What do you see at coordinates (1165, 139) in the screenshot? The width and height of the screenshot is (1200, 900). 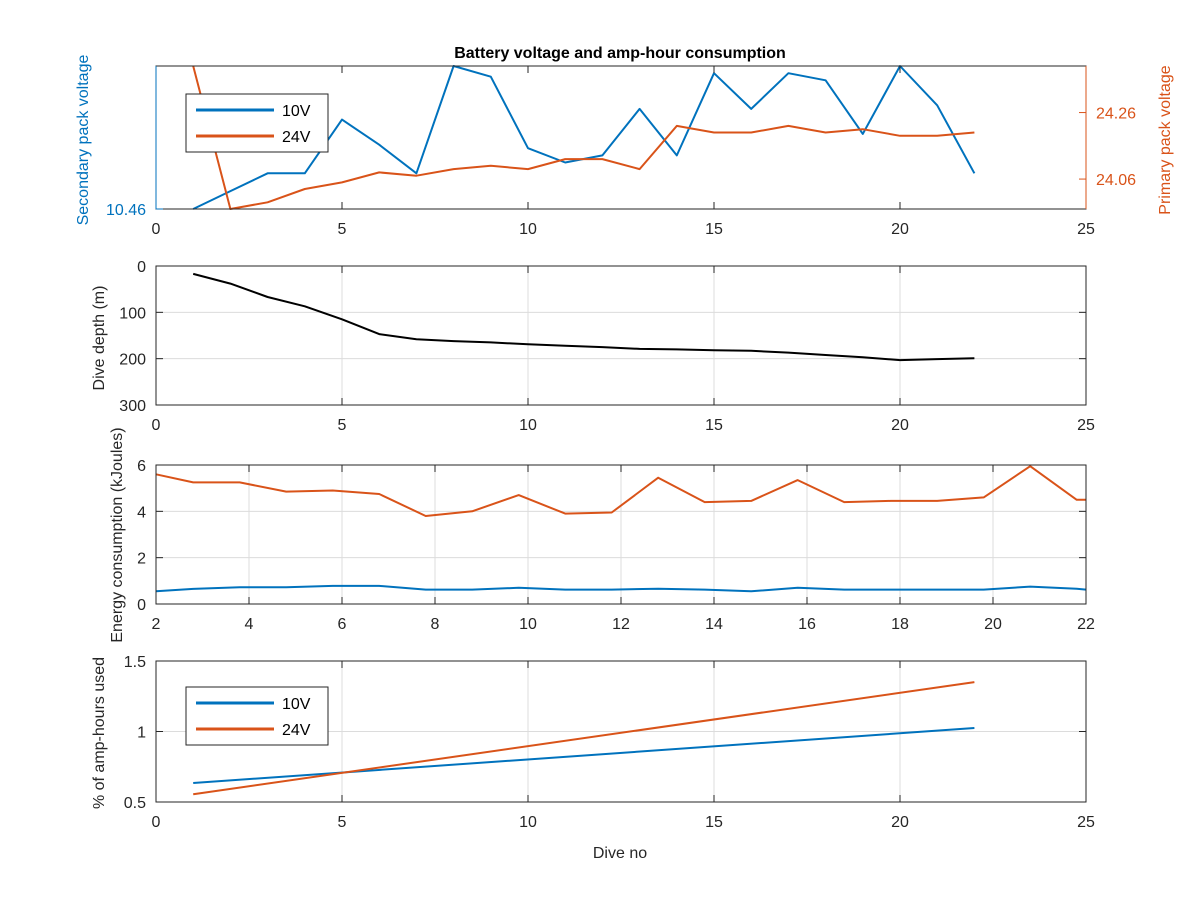 I see `y-axis-label-primary-voltage: Primary pack voltage` at bounding box center [1165, 139].